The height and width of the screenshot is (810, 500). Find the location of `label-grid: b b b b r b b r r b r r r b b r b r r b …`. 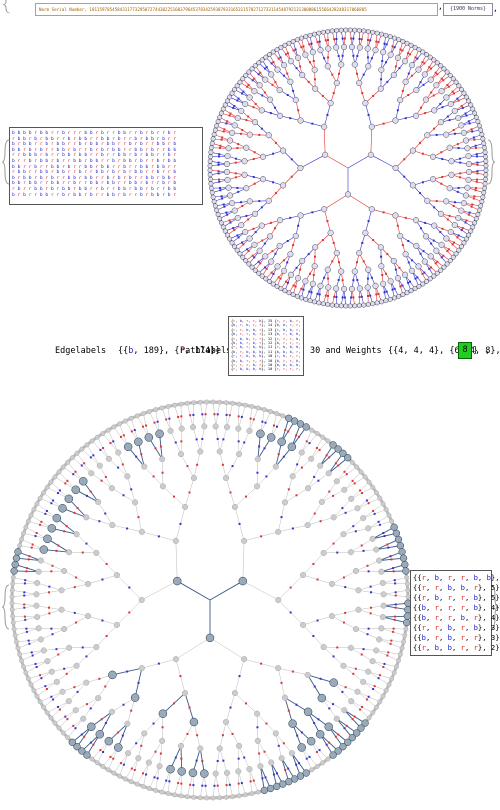

label-grid: b b b b r b b r r b r r r b b r b r r b … is located at coordinates (106, 166).